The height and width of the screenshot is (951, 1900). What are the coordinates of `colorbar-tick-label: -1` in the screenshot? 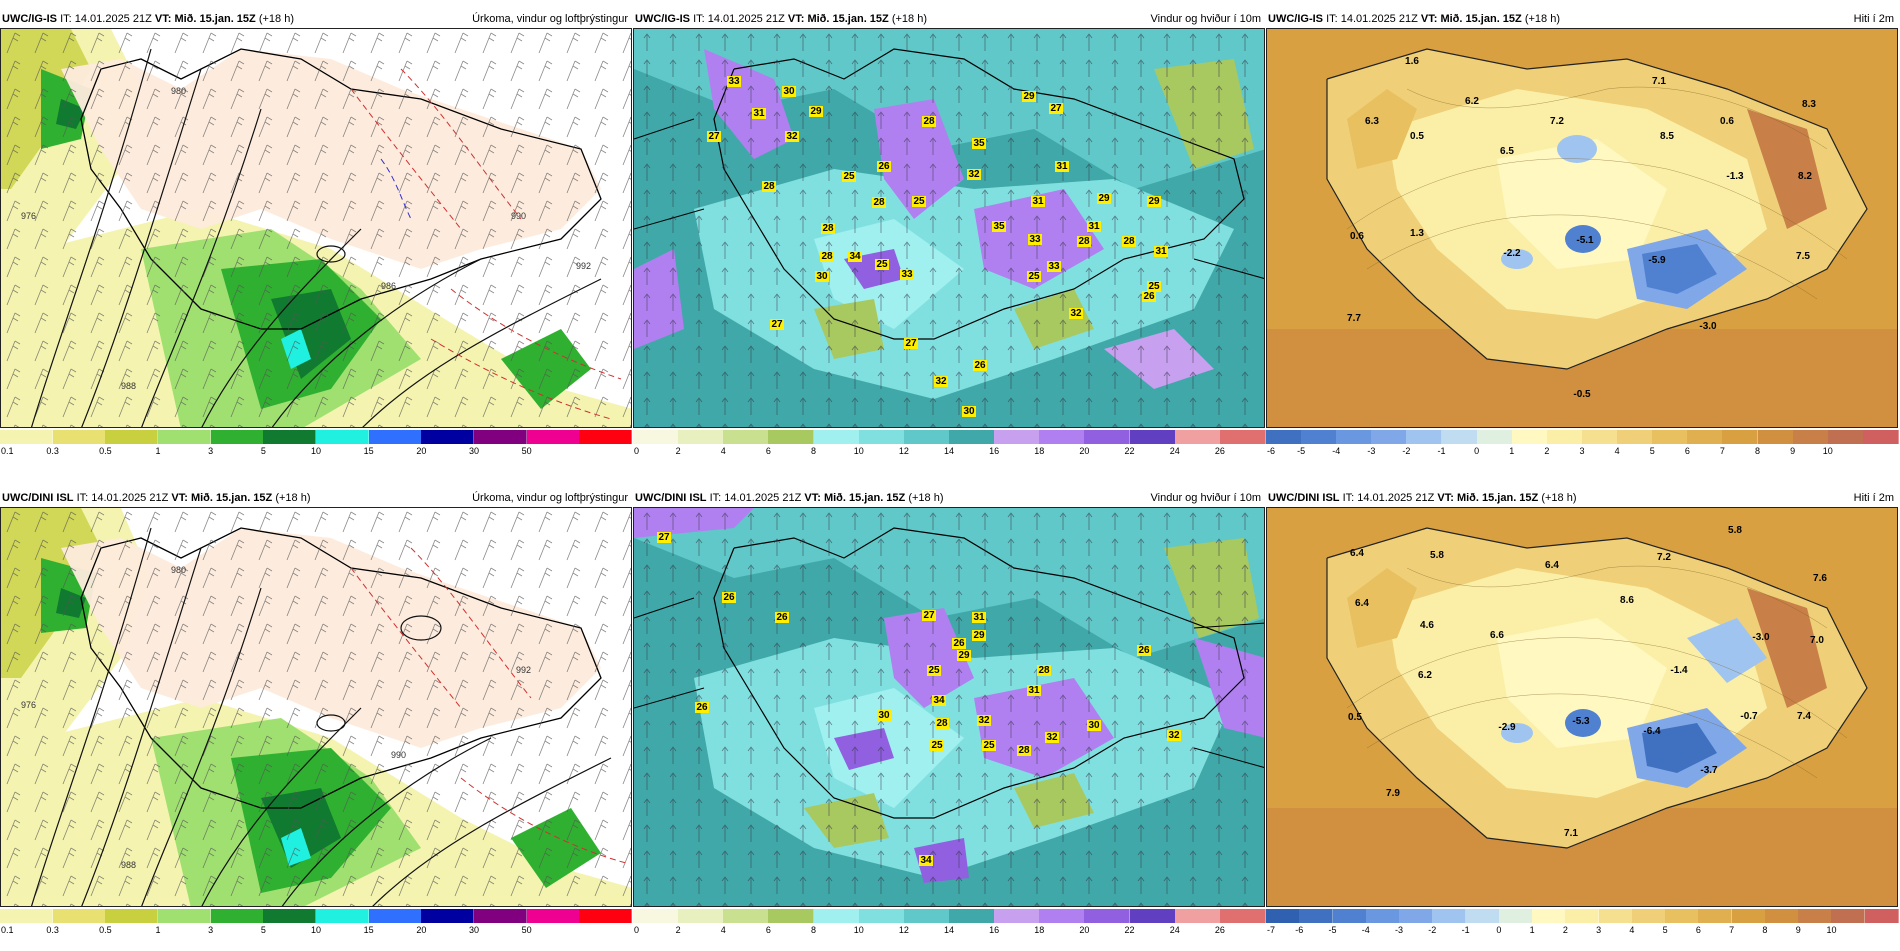 It's located at (1441, 451).